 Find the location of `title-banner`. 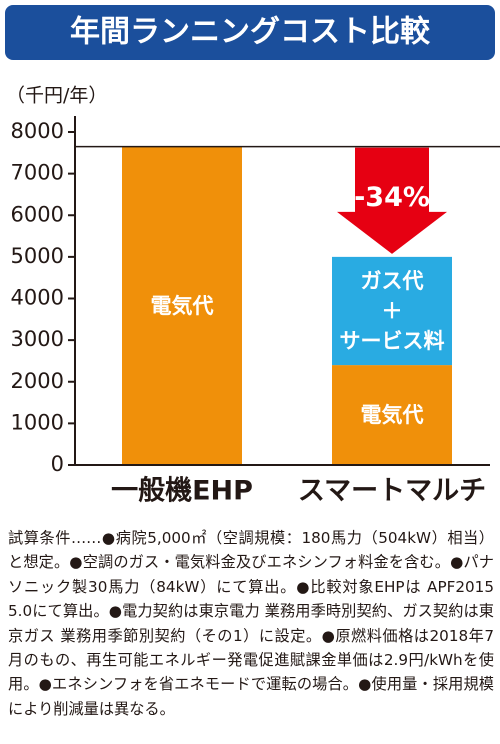

title-banner is located at coordinates (250, 32).